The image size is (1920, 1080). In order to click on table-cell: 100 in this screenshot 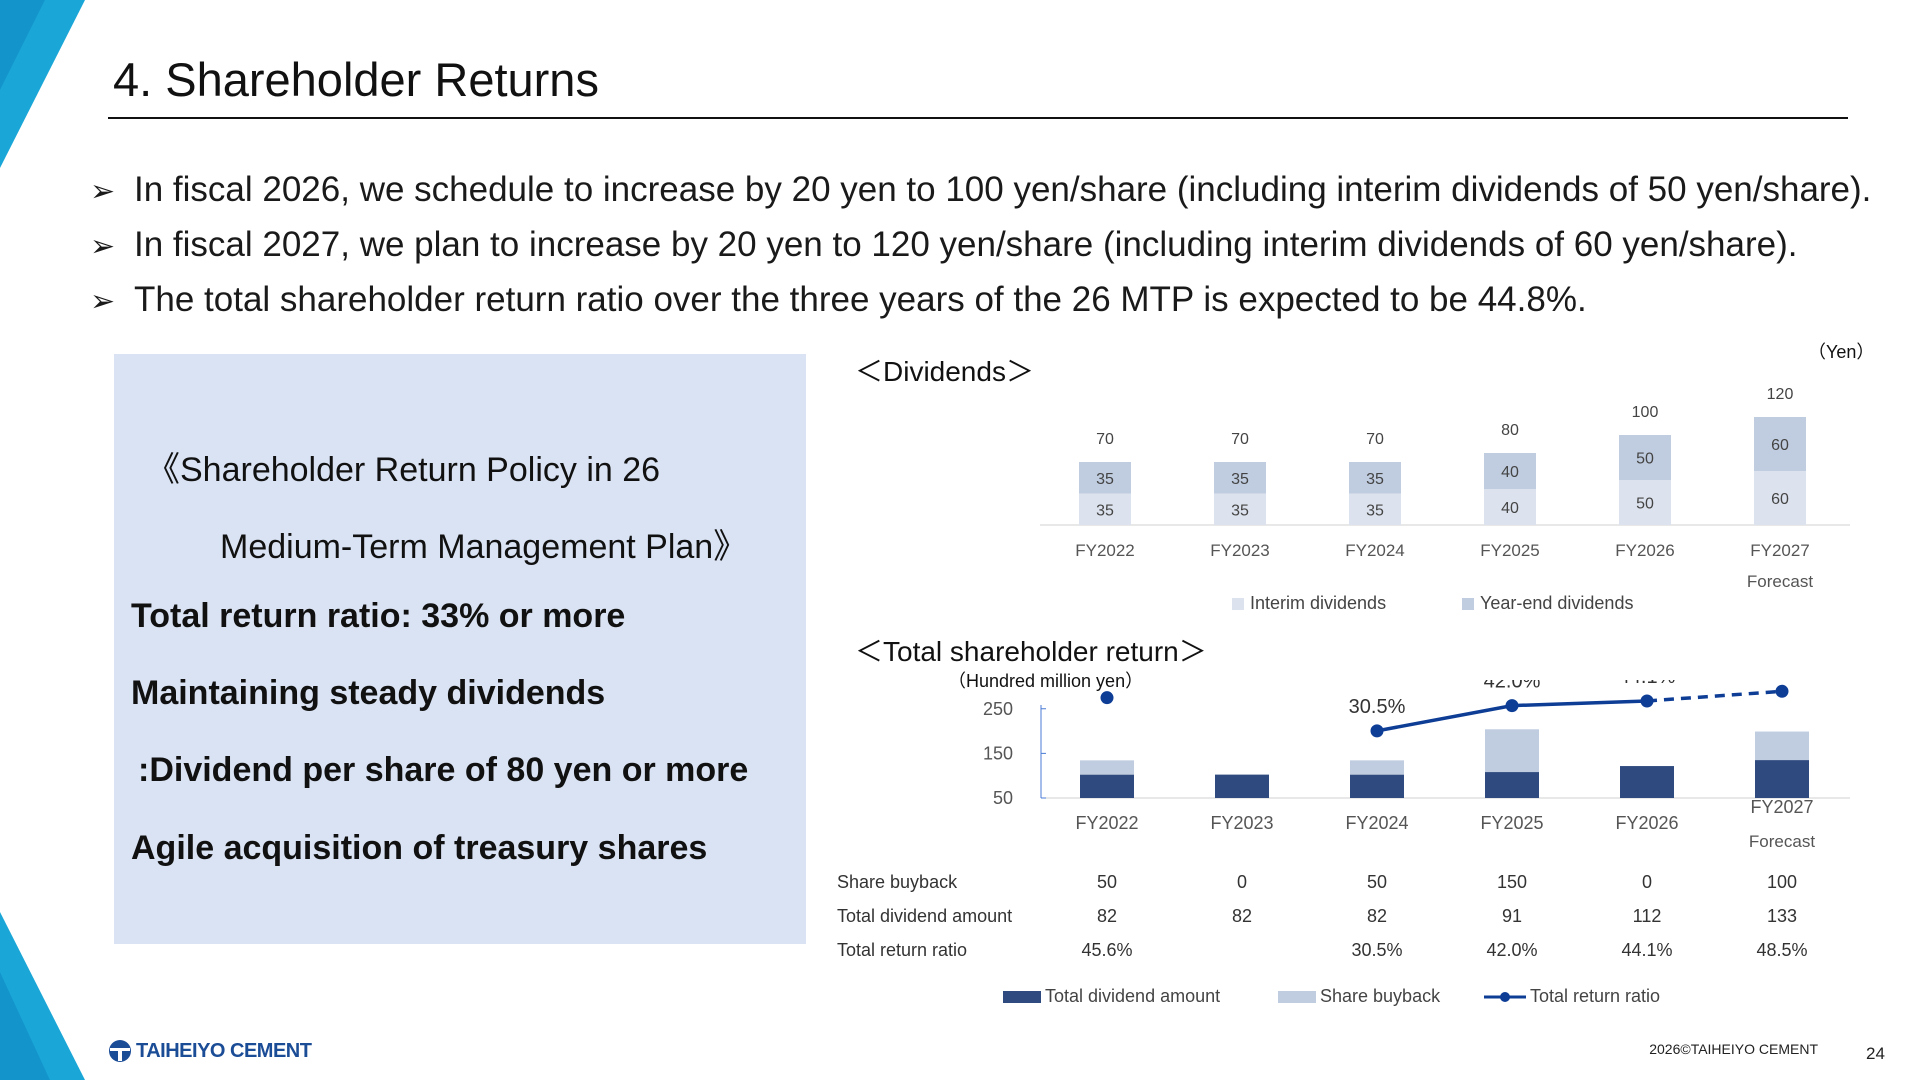, I will do `click(1782, 882)`.